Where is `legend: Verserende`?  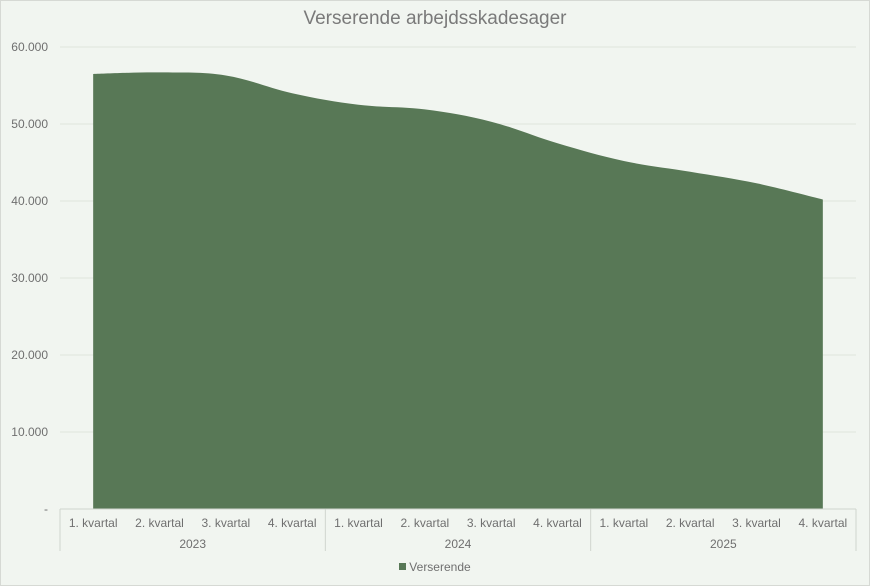 legend: Verserende is located at coordinates (435, 567).